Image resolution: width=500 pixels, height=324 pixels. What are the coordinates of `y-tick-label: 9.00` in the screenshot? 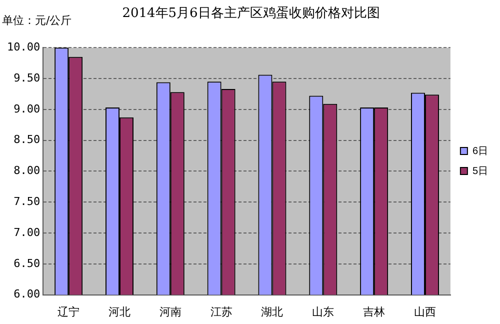 It's located at (27, 109).